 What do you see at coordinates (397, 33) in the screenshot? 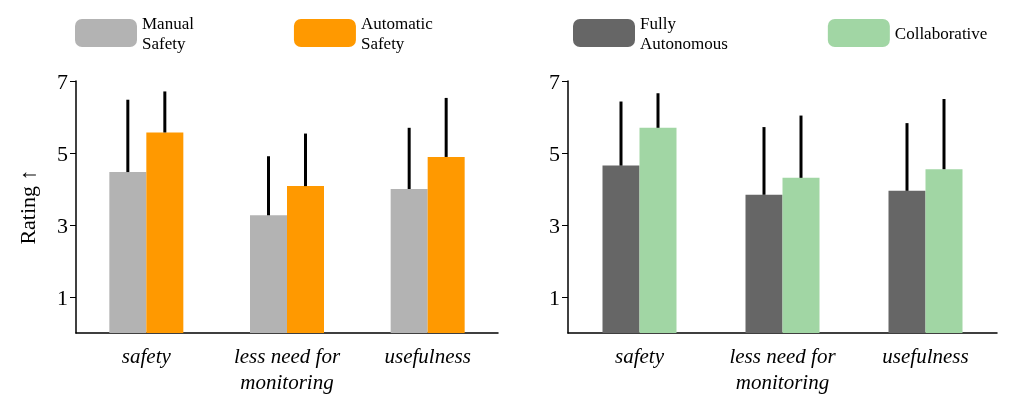
I see `legend-label: Automatic Safety` at bounding box center [397, 33].